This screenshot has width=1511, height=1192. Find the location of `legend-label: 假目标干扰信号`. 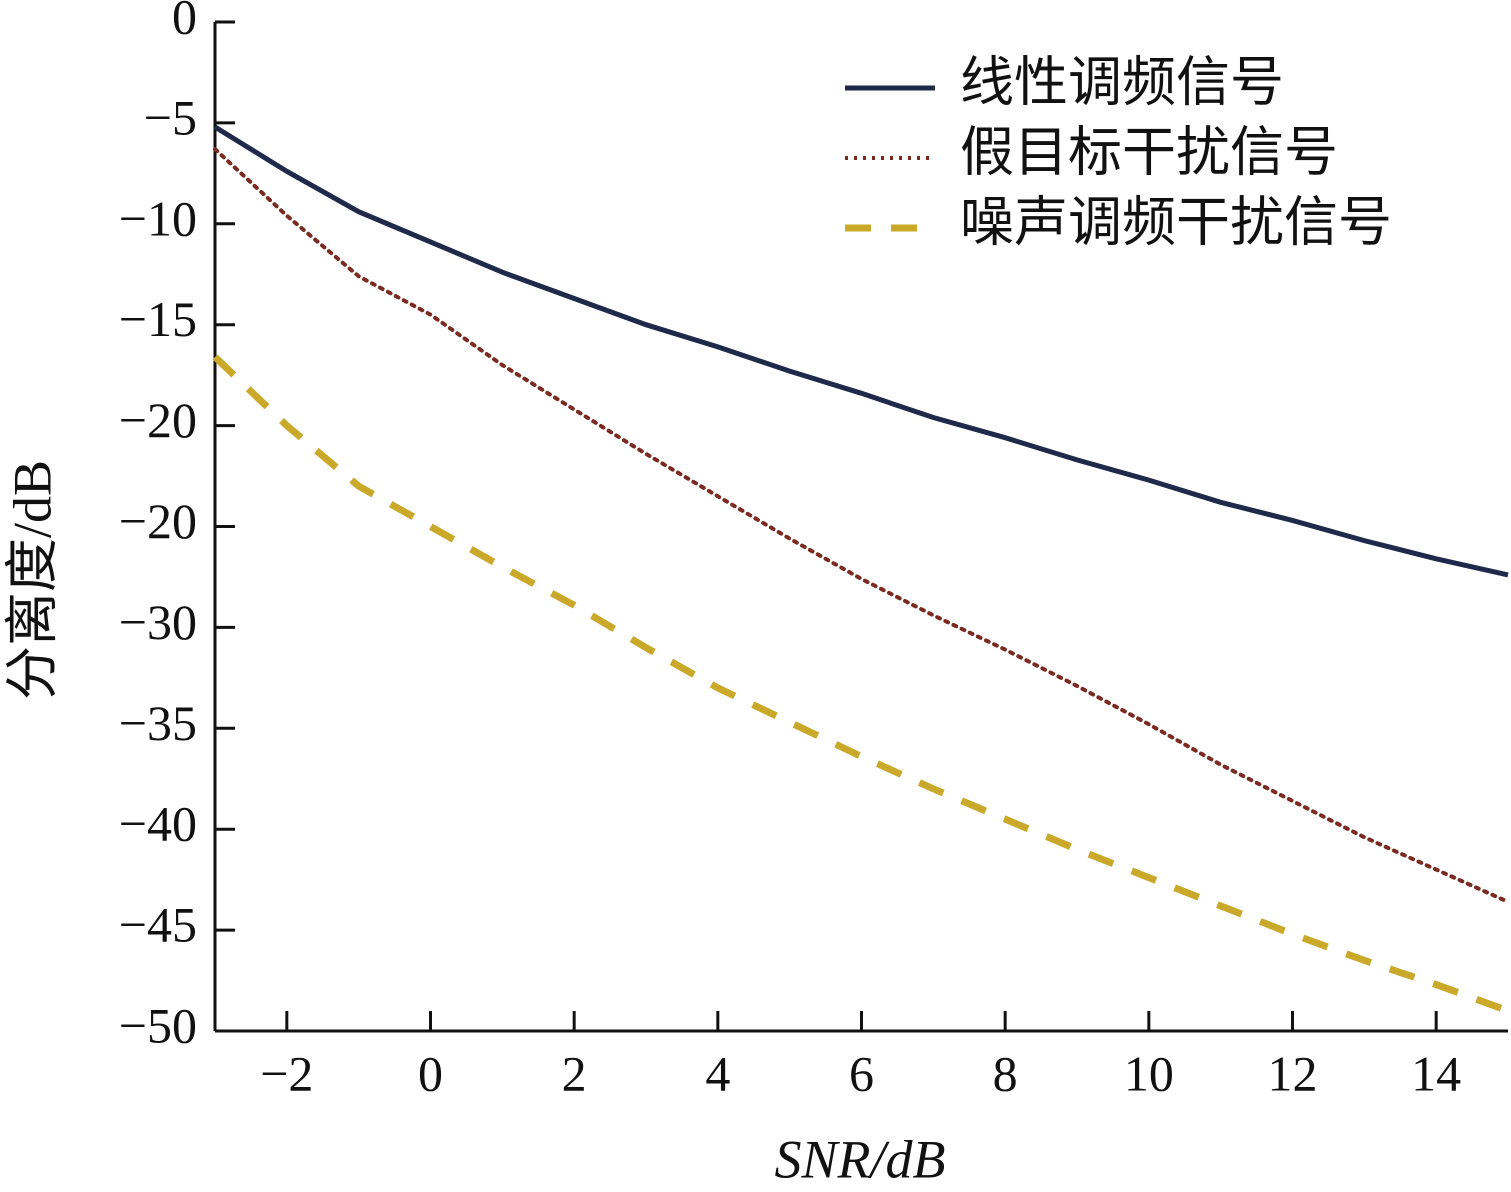

legend-label: 假目标干扰信号 is located at coordinates (1149, 152).